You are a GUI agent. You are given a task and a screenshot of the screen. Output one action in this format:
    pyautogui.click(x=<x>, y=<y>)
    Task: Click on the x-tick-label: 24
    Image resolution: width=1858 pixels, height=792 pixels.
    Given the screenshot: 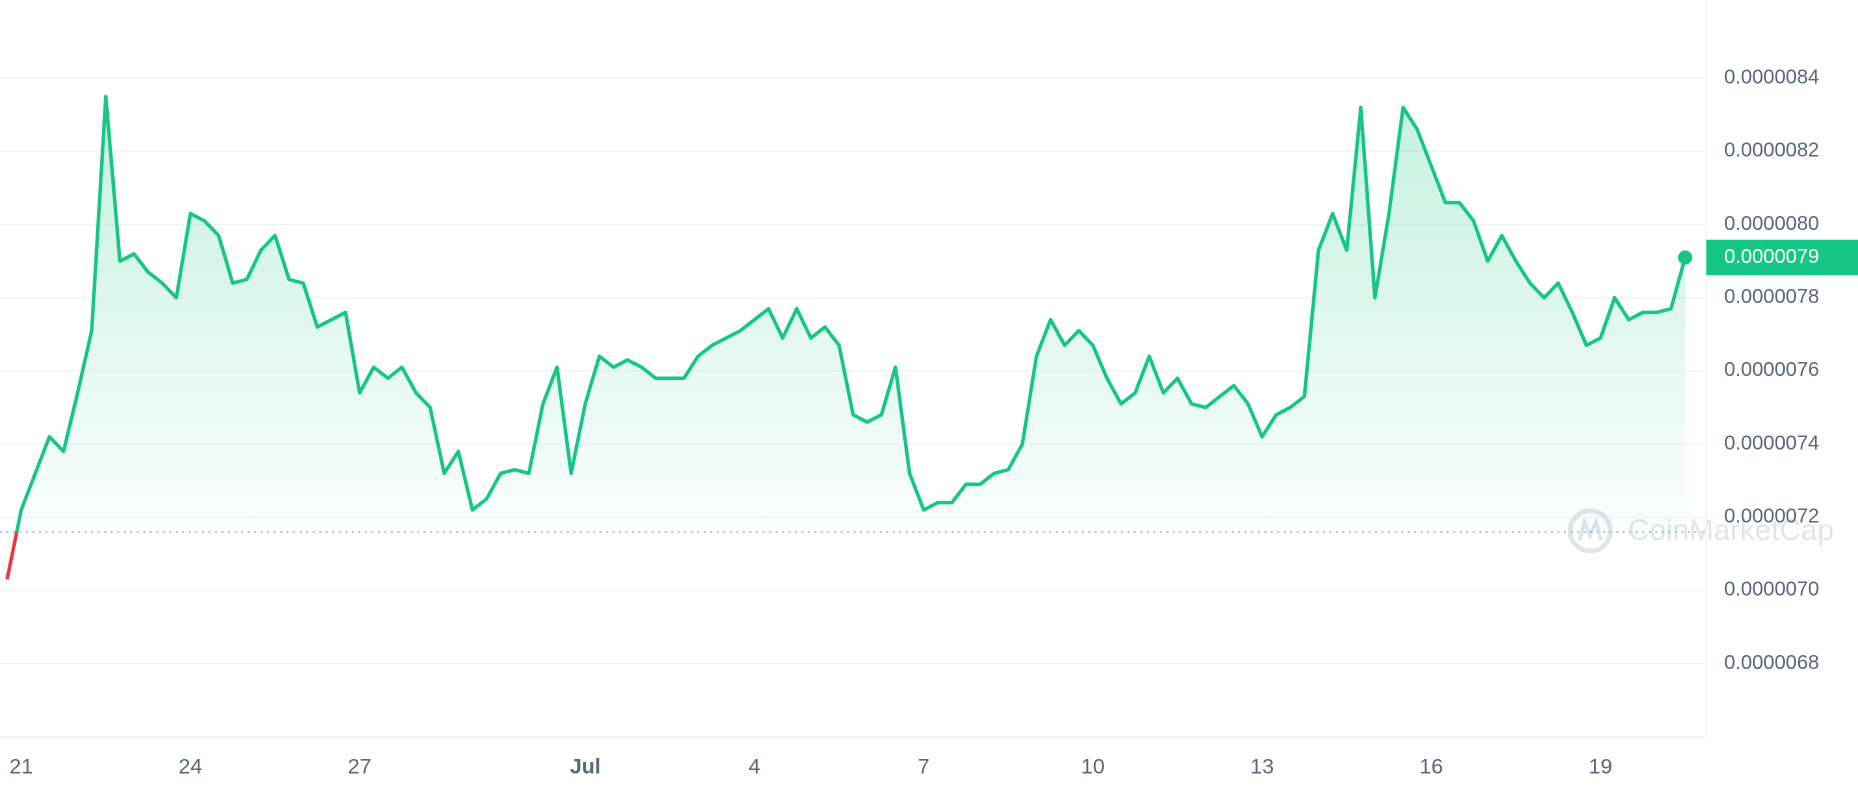 What is the action you would take?
    pyautogui.click(x=191, y=766)
    